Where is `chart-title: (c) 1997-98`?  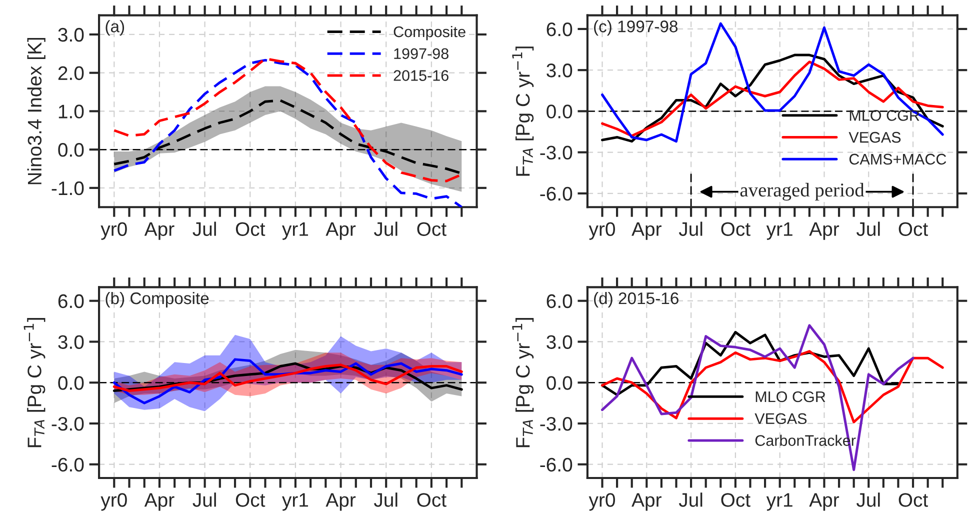
chart-title: (c) 1997-98 is located at coordinates (636, 28).